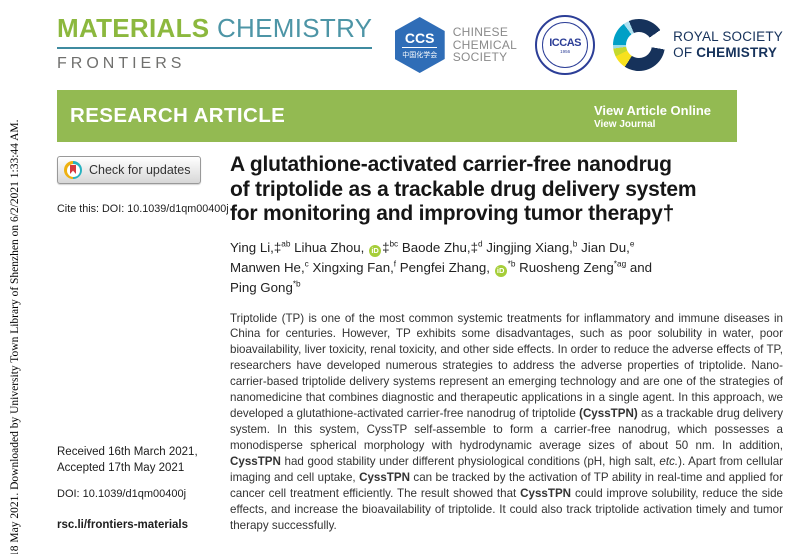  What do you see at coordinates (122, 494) in the screenshot?
I see `doi-text: DOI: 10.1039/d1qm00400j` at bounding box center [122, 494].